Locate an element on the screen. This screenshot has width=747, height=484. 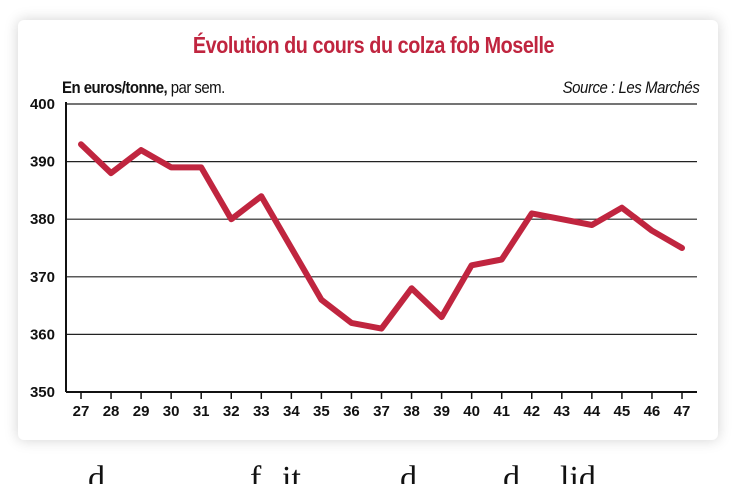
units-label: En euros/tonne, par sem. is located at coordinates (143, 88).